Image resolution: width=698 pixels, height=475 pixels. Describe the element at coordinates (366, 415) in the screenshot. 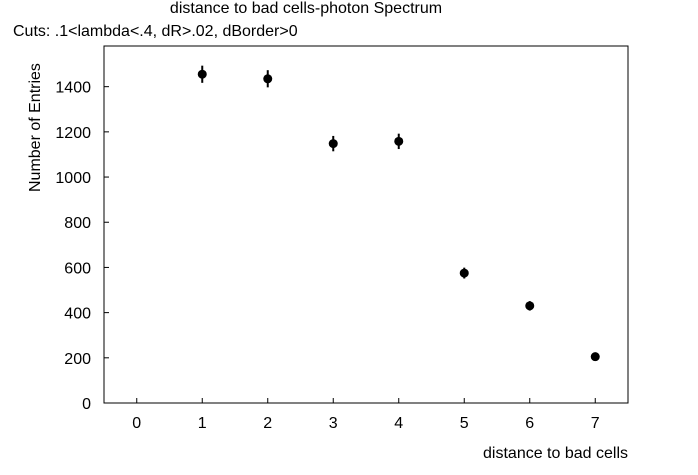

I see `x-axis: 0 1 2 3 4 5 6 7` at that location.